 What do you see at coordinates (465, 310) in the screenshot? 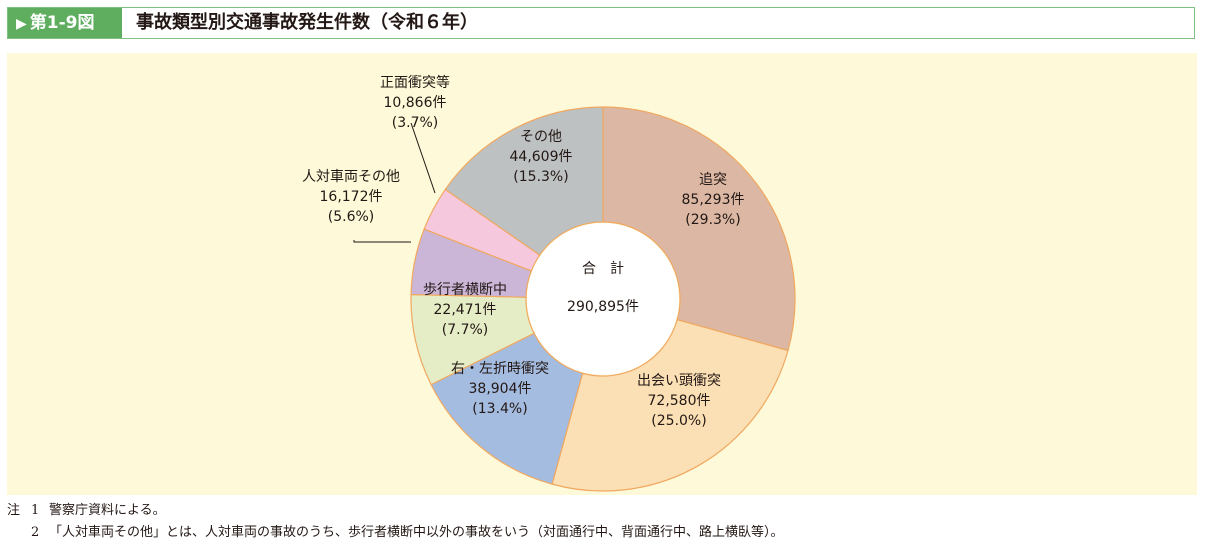
I see `slice-label-value: 22,471件` at bounding box center [465, 310].